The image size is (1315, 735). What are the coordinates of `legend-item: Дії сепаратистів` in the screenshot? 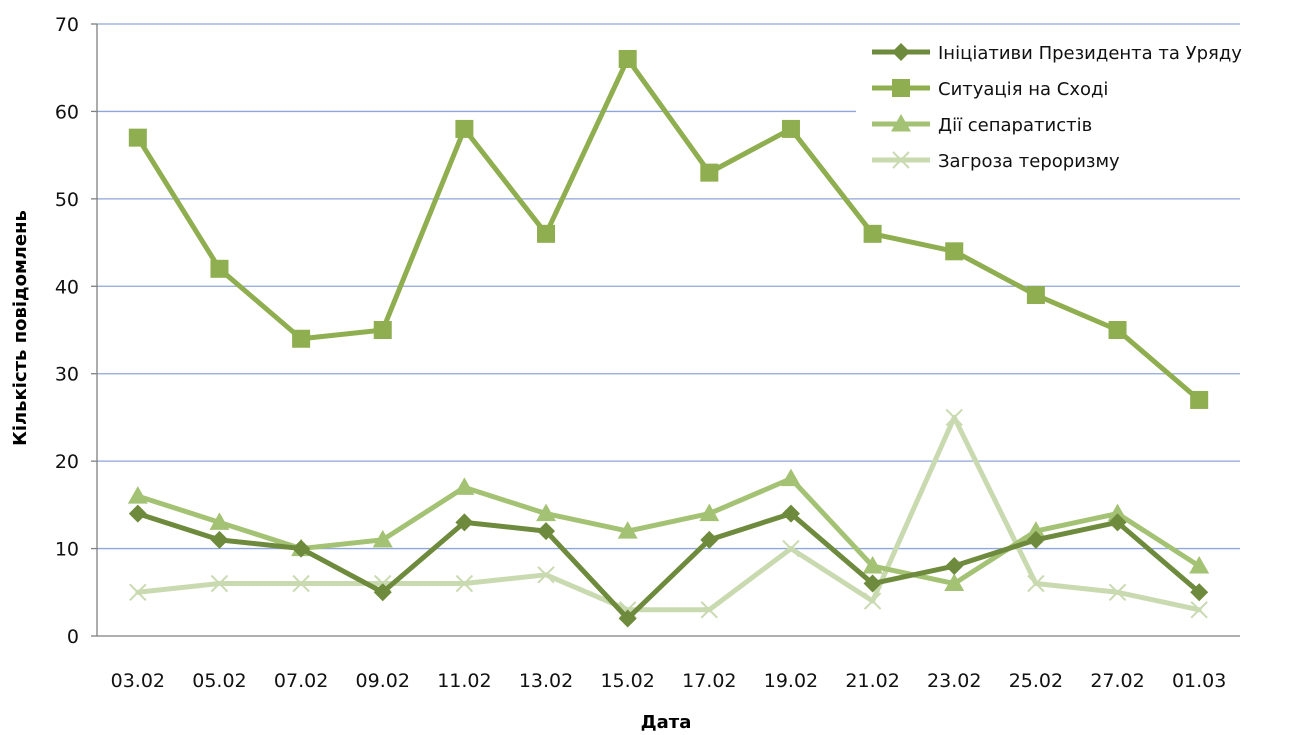 It's located at (982, 125).